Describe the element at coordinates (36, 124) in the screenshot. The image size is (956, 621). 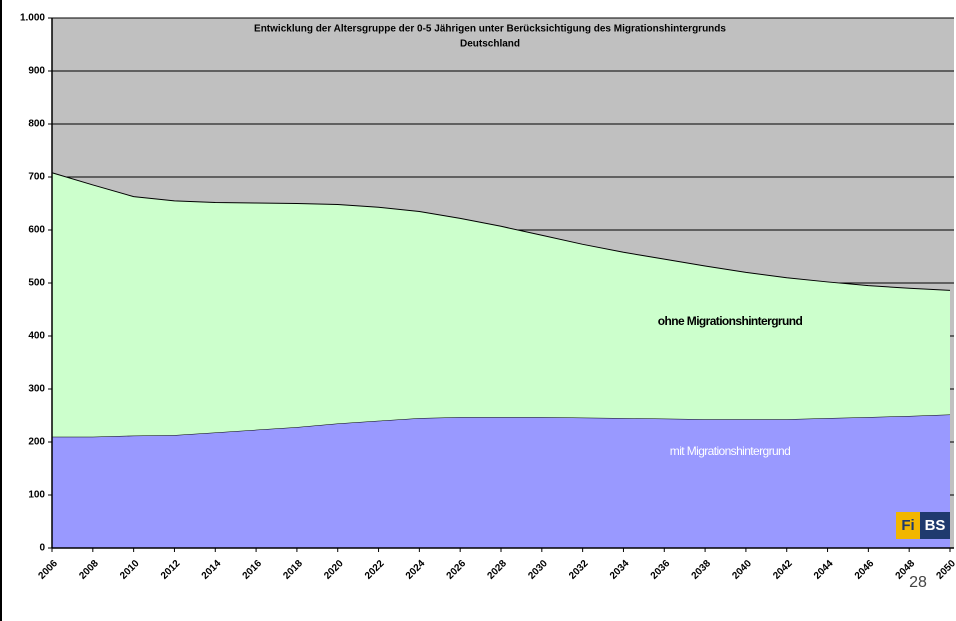
I see `y-tick-label: 800` at that location.